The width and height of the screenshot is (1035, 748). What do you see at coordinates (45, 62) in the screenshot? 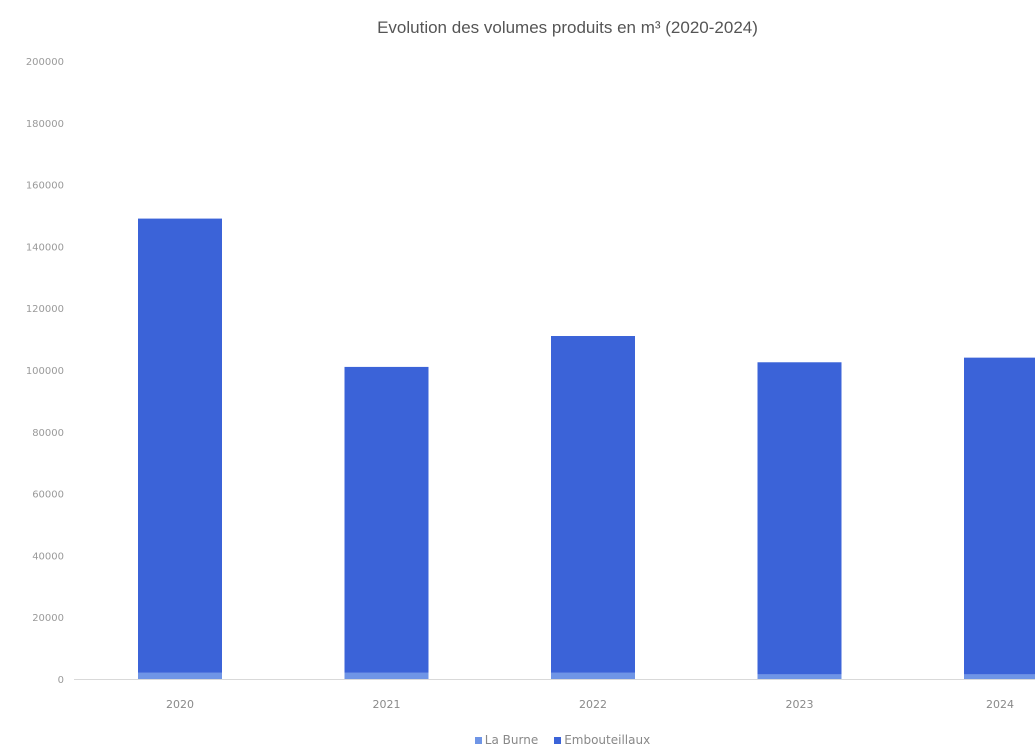
I see `y-tick-label: 200000` at bounding box center [45, 62].